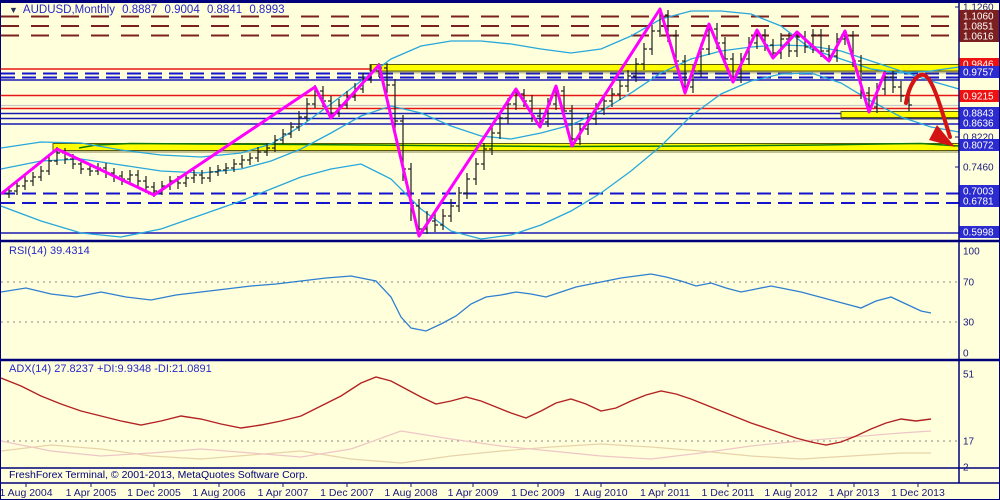  I want to click on price-badge-text: 0.7003, so click(978, 192).